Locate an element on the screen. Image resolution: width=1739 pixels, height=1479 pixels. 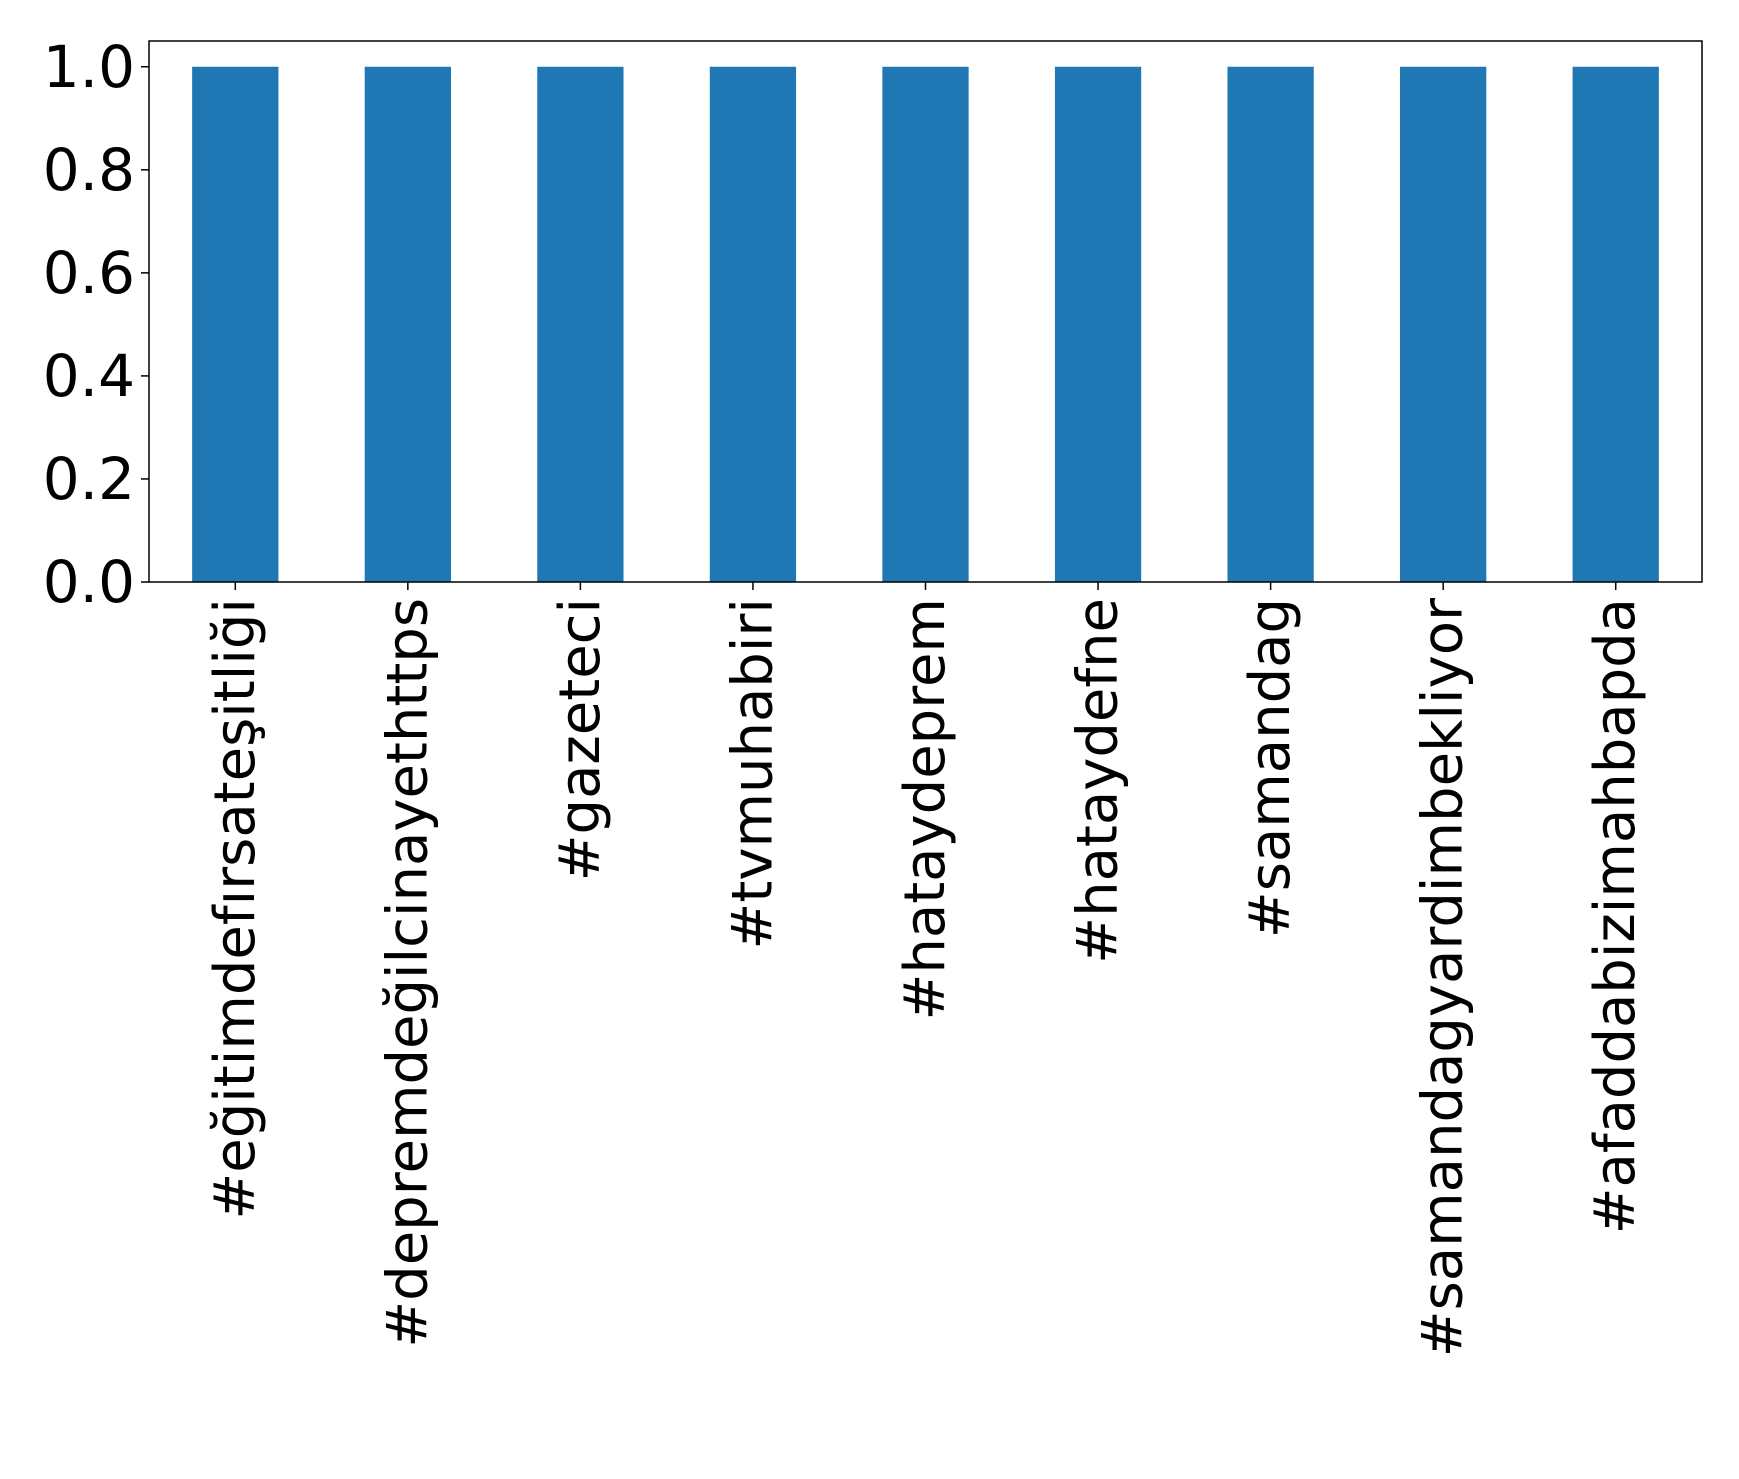
x-tick-label-7: #samandagyardimbekliyor is located at coordinates (1443, 977).